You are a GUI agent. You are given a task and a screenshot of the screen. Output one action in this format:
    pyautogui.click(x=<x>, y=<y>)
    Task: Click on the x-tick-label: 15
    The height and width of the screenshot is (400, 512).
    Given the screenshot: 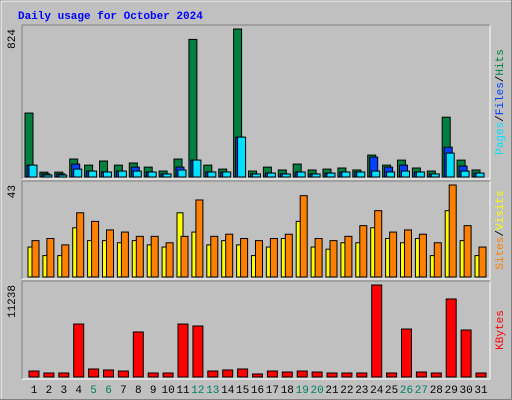 What is the action you would take?
    pyautogui.click(x=242, y=391)
    